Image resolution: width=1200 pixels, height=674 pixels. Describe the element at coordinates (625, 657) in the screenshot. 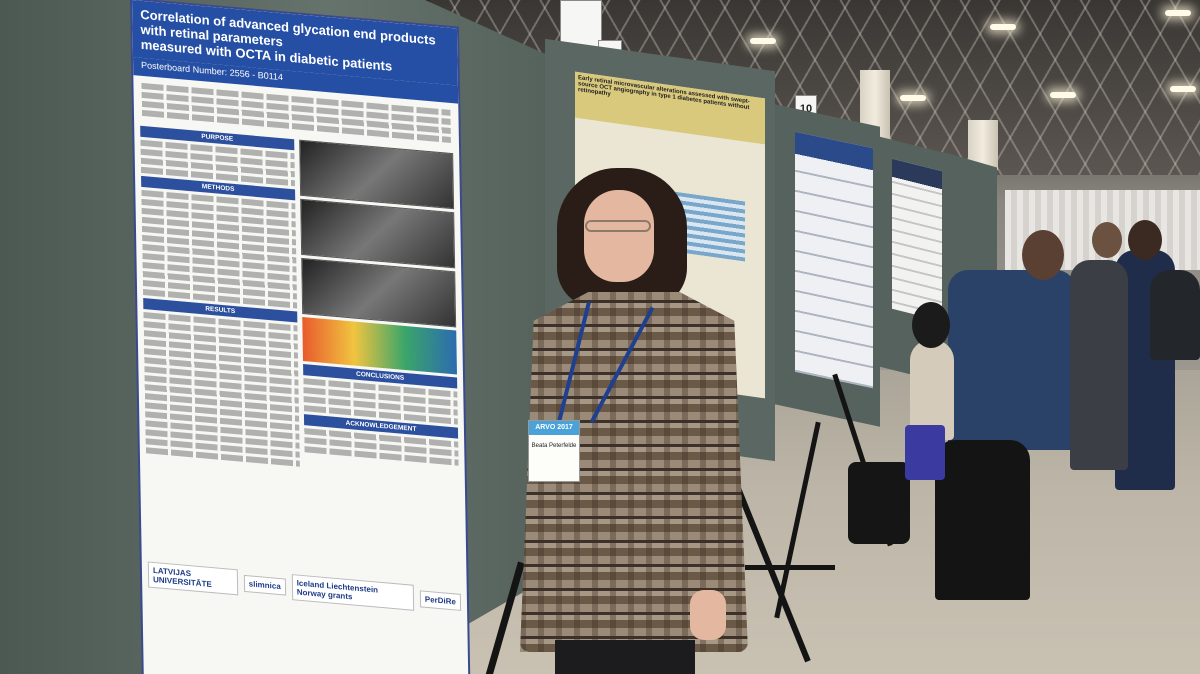

I see `presenter-trousers` at that location.